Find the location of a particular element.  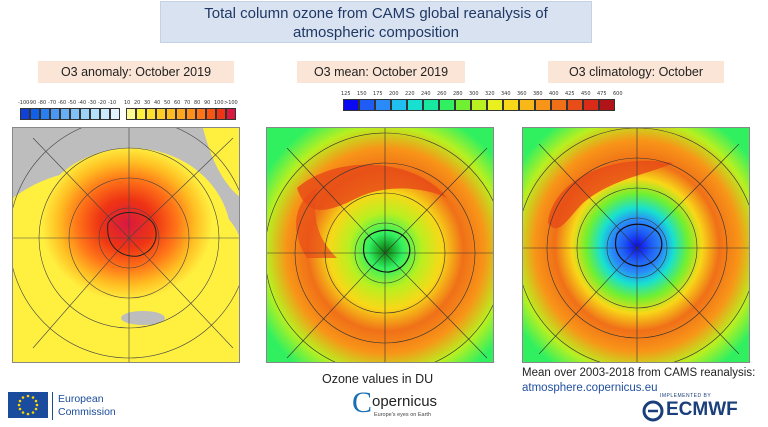

ozone-units-caption: Ozone values in DU is located at coordinates (378, 379).